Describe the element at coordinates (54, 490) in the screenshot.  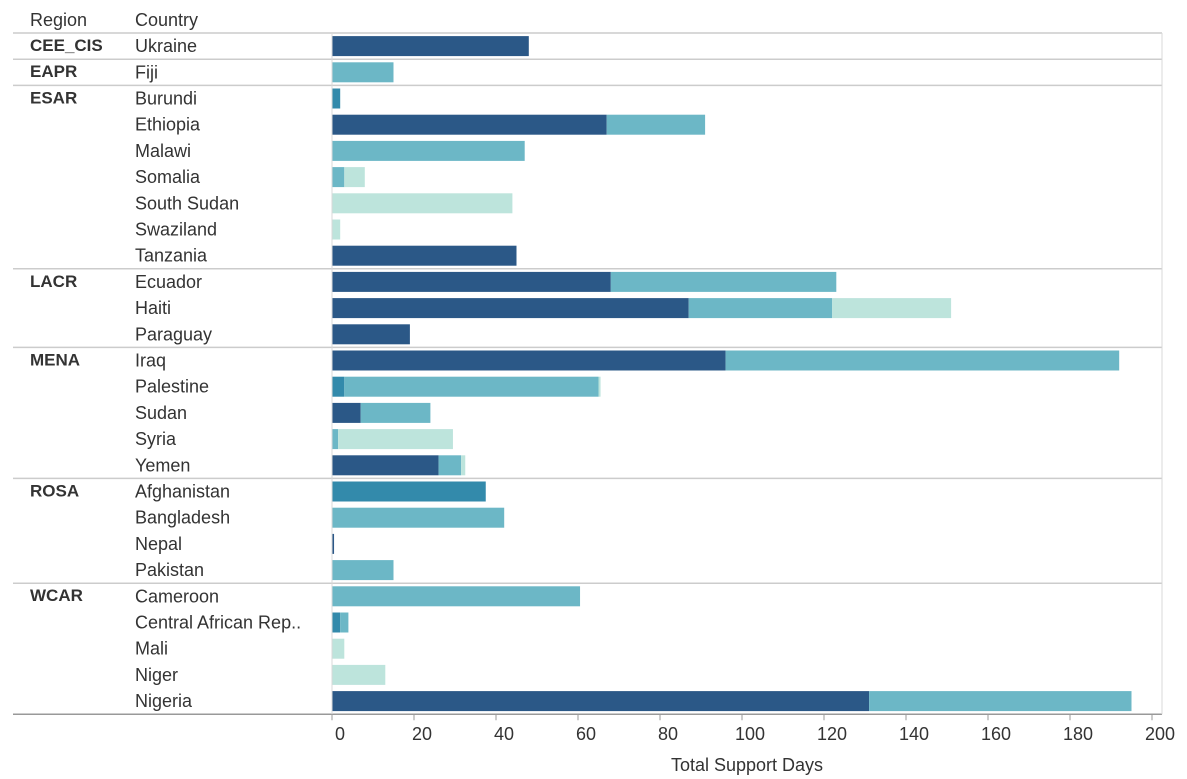
I see `region-label: ROSA` at that location.